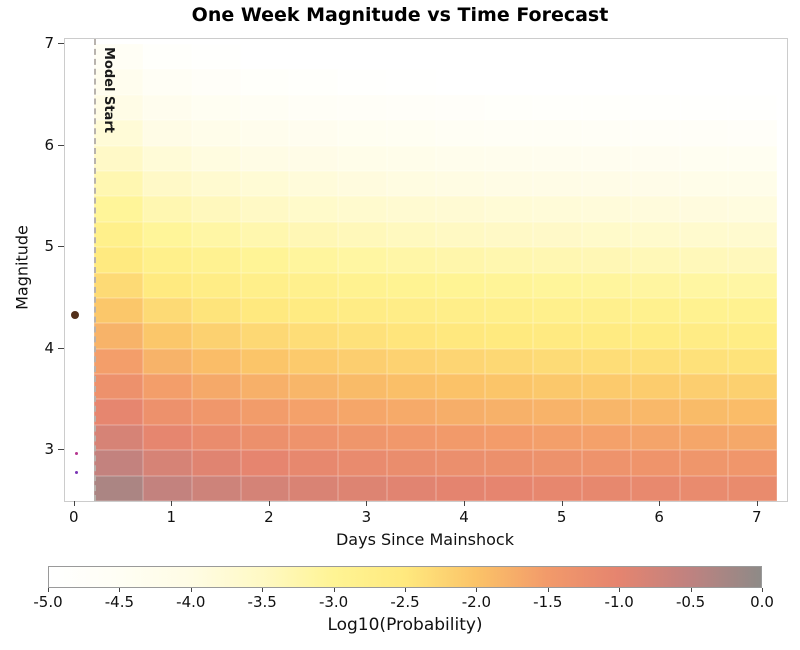 The image size is (800, 650). What do you see at coordinates (424, 539) in the screenshot?
I see `x-axis-label: Days Since Mainshock` at bounding box center [424, 539].